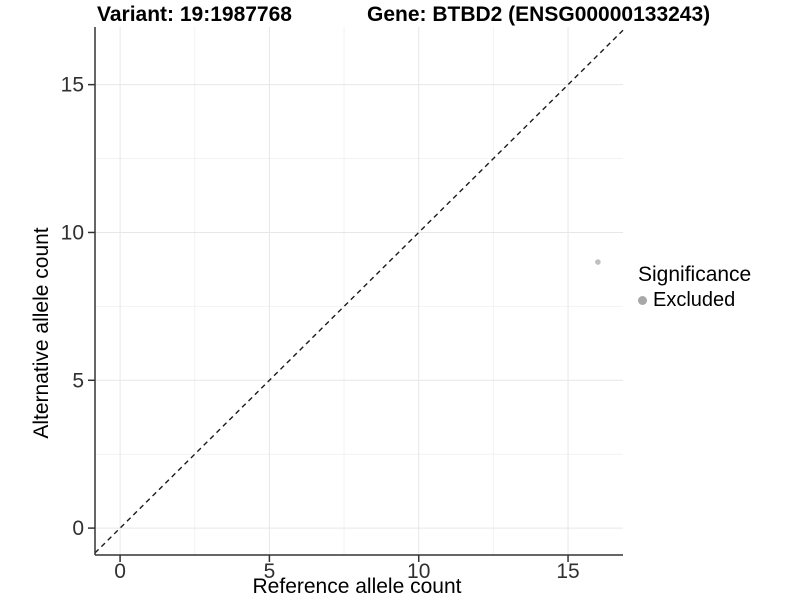 The image size is (800, 600). Describe the element at coordinates (270, 571) in the screenshot. I see `x-tick-label: 5` at that location.